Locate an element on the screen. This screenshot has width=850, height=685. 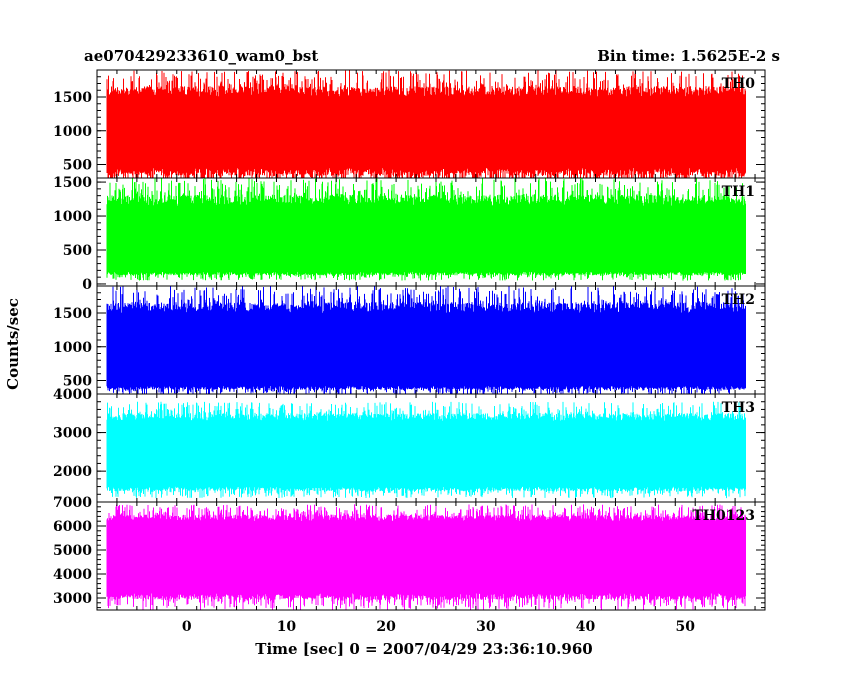
panel-th0123: 3000 4000 5000 6000 7000 TH0123 is located at coordinates (409, 553).